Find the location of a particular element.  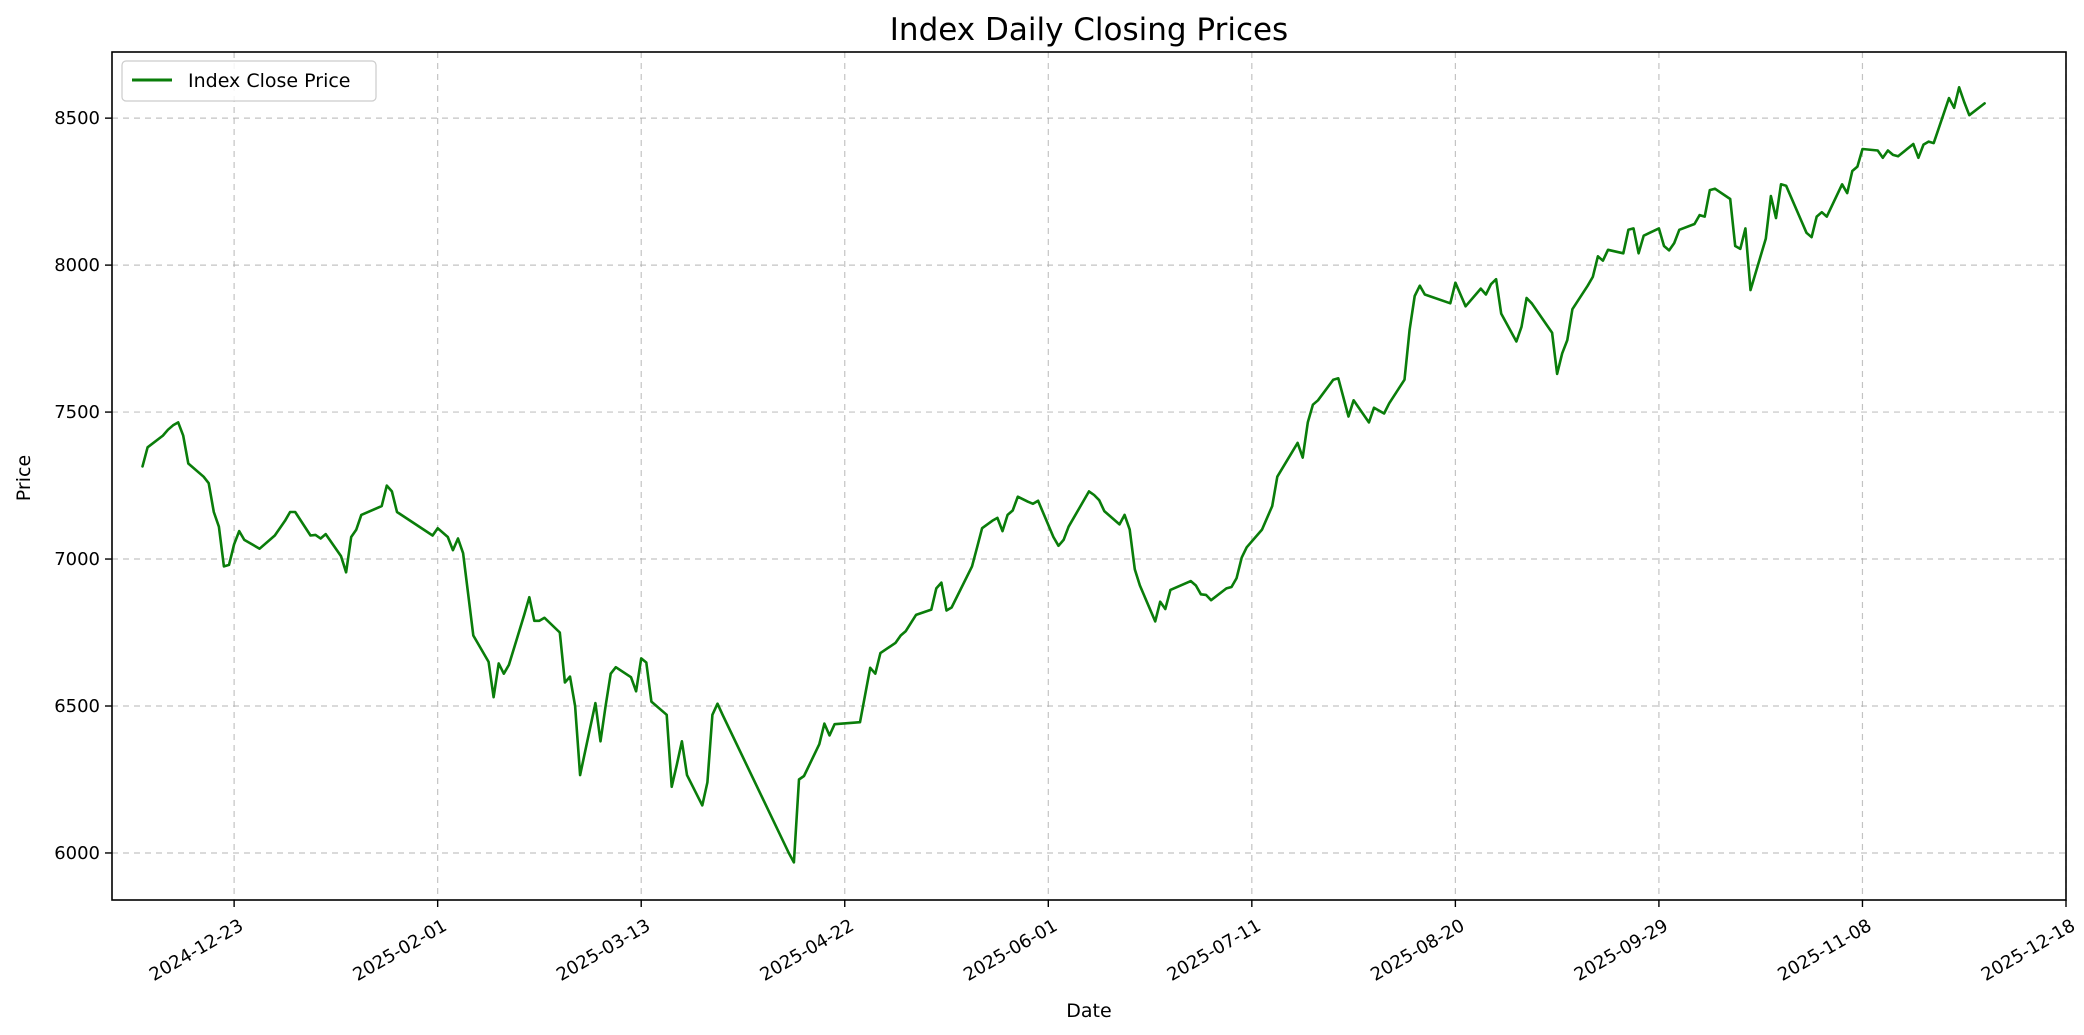

legend-label: Index Close Price is located at coordinates (269, 81).